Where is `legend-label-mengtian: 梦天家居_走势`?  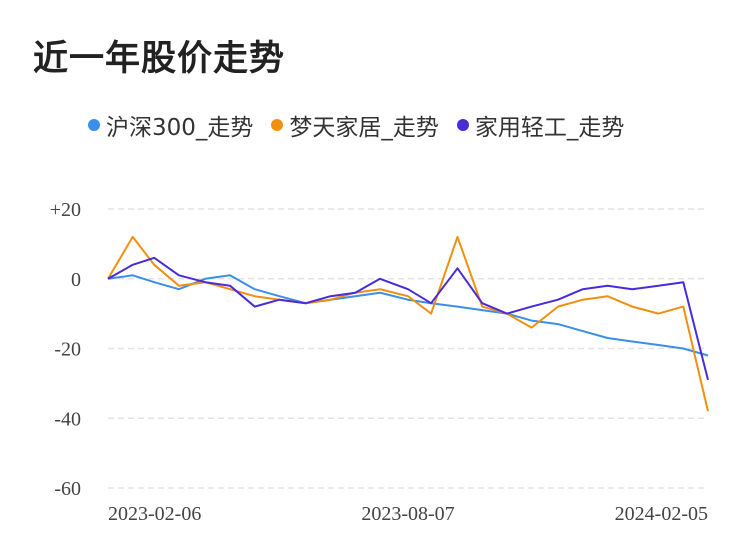
legend-label-mengtian: 梦天家居_走势 is located at coordinates (364, 128).